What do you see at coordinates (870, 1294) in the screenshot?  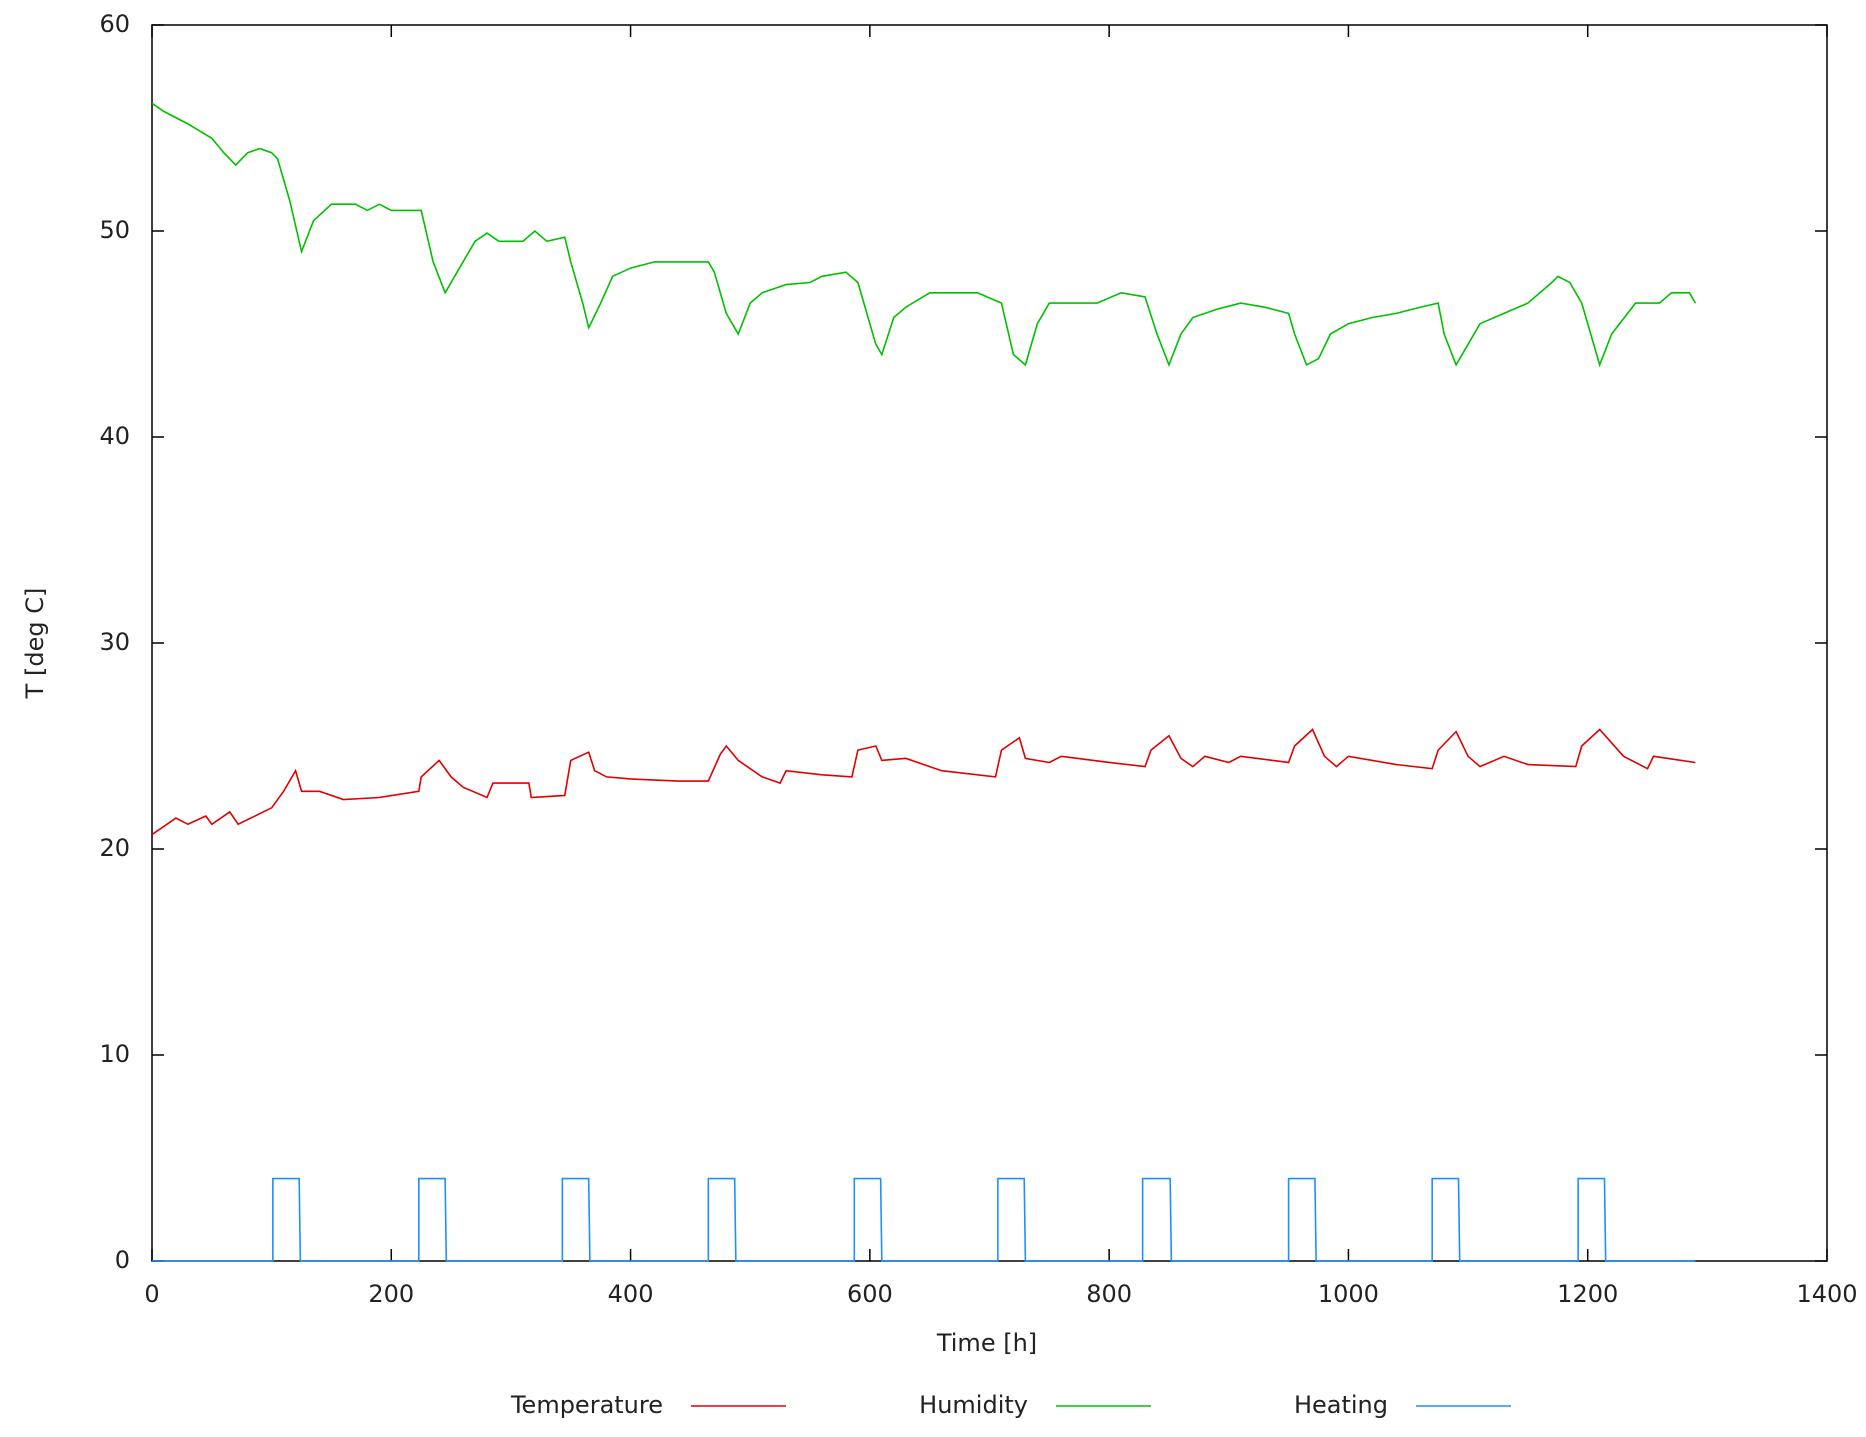 I see `x-tick-label: 600` at bounding box center [870, 1294].